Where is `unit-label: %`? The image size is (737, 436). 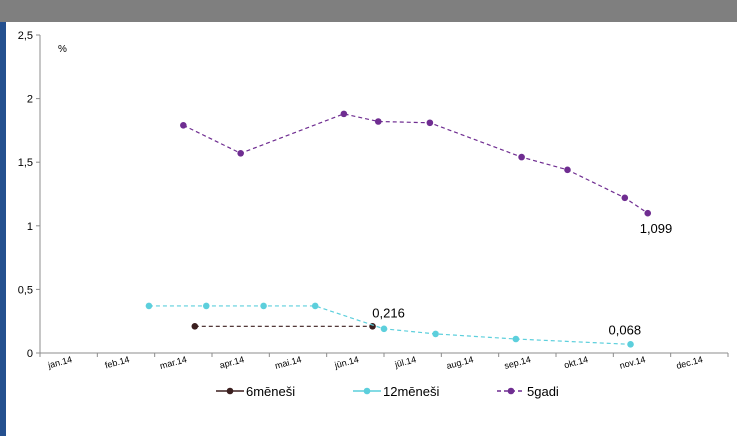
unit-label: % is located at coordinates (62, 49).